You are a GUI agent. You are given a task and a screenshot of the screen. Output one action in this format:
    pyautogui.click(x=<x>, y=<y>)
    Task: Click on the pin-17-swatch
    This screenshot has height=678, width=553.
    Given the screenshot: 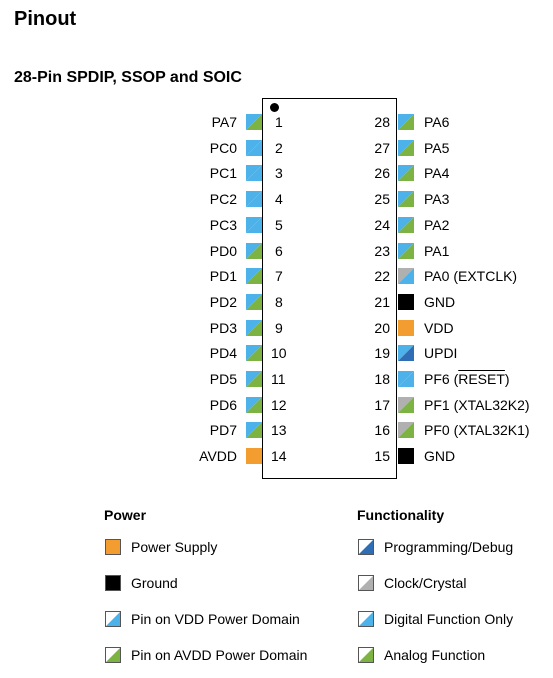 What is the action you would take?
    pyautogui.click(x=406, y=405)
    